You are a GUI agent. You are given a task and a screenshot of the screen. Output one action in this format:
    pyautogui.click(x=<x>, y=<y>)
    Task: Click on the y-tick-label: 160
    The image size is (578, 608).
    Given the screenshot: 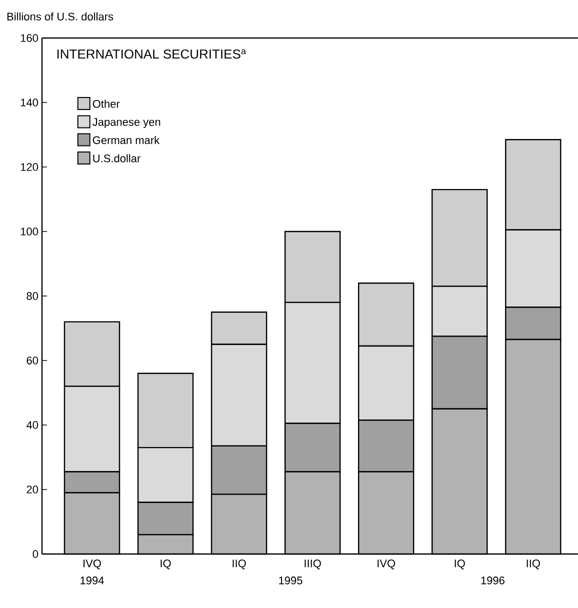 What is the action you would take?
    pyautogui.click(x=29, y=38)
    